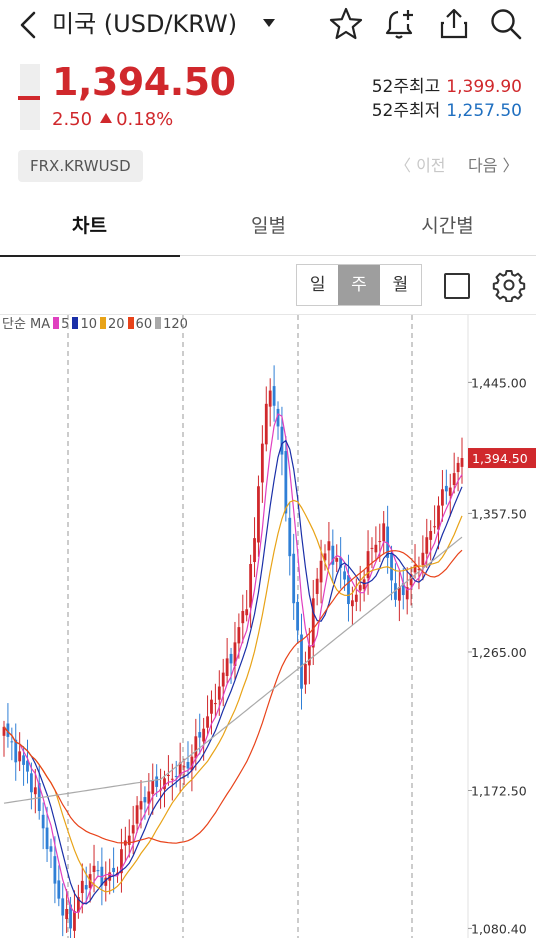 The width and height of the screenshot is (536, 938). I want to click on star-icon, so click(346, 24).